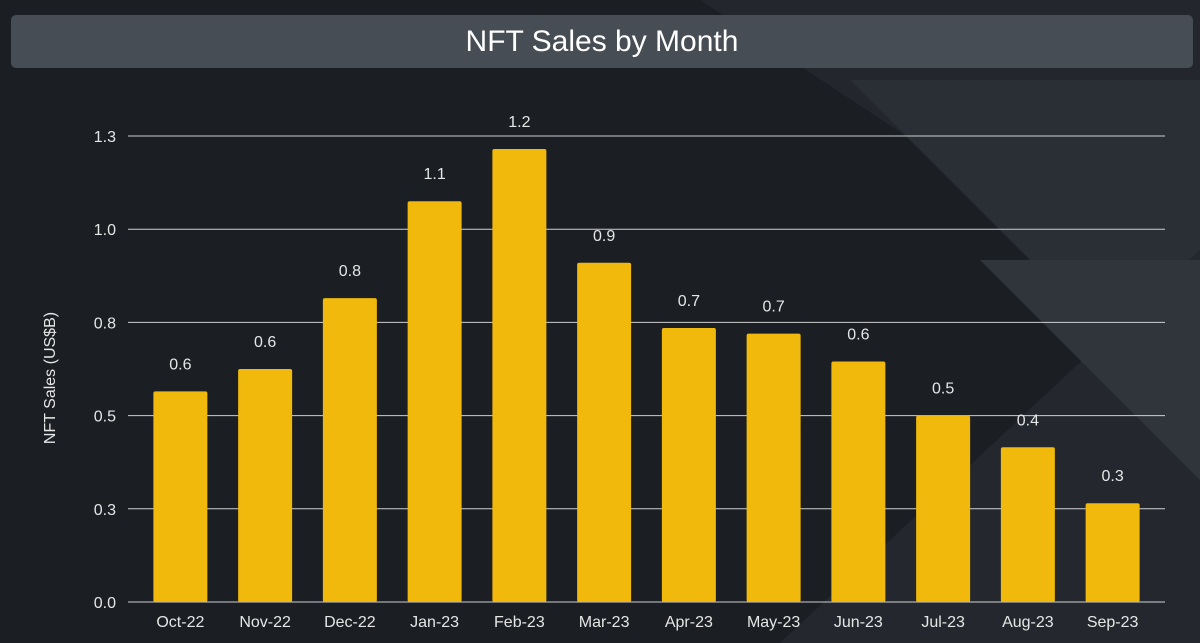 Image resolution: width=1200 pixels, height=643 pixels. Describe the element at coordinates (1028, 622) in the screenshot. I see `x-tick-label: Aug-23` at that location.